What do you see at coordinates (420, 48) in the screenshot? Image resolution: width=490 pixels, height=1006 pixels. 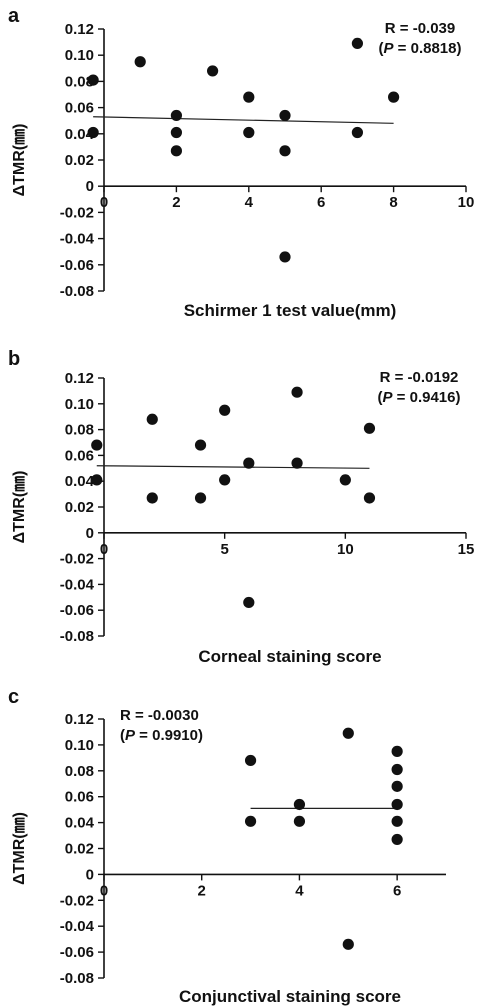 I see `p-value: (P = 0.8818)` at bounding box center [420, 48].